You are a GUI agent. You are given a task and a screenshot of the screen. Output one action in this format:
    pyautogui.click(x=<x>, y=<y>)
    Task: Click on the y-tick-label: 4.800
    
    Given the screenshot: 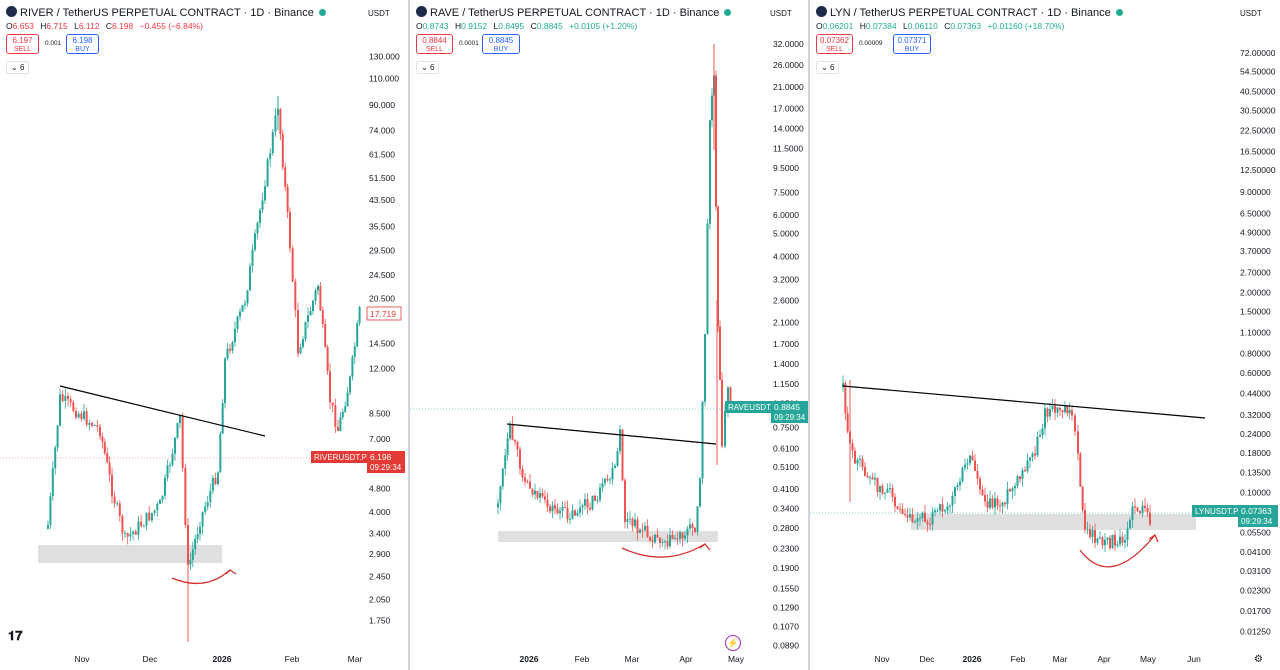 What is the action you would take?
    pyautogui.click(x=380, y=488)
    